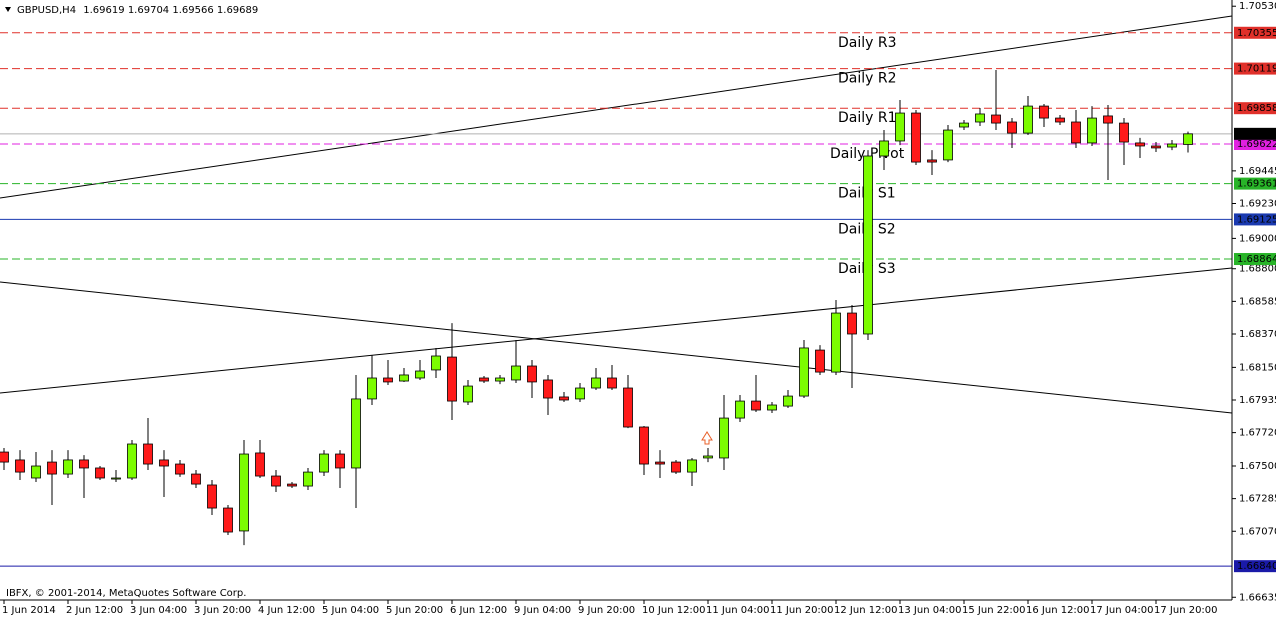  I want to click on x-tick-label: 16 Jun 12:00, so click(1058, 610).